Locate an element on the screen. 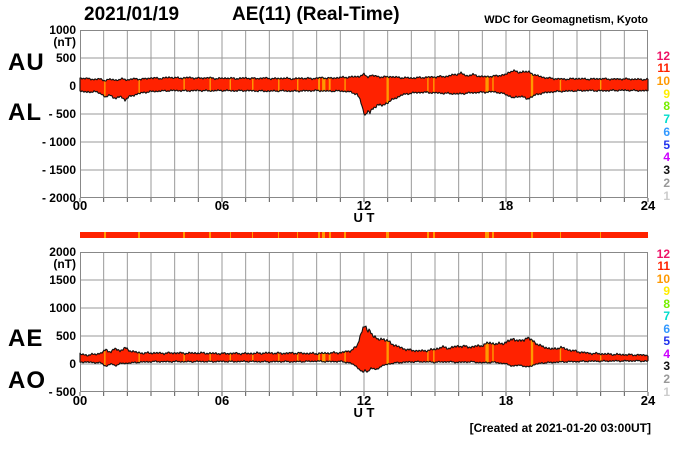  created-timestamp: [Created at 2021-01-20 03:00UT] is located at coordinates (560, 428).